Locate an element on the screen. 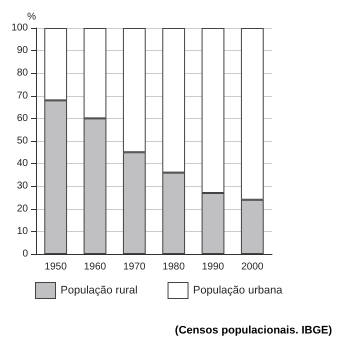  x-tick-label: 1980 is located at coordinates (174, 267).